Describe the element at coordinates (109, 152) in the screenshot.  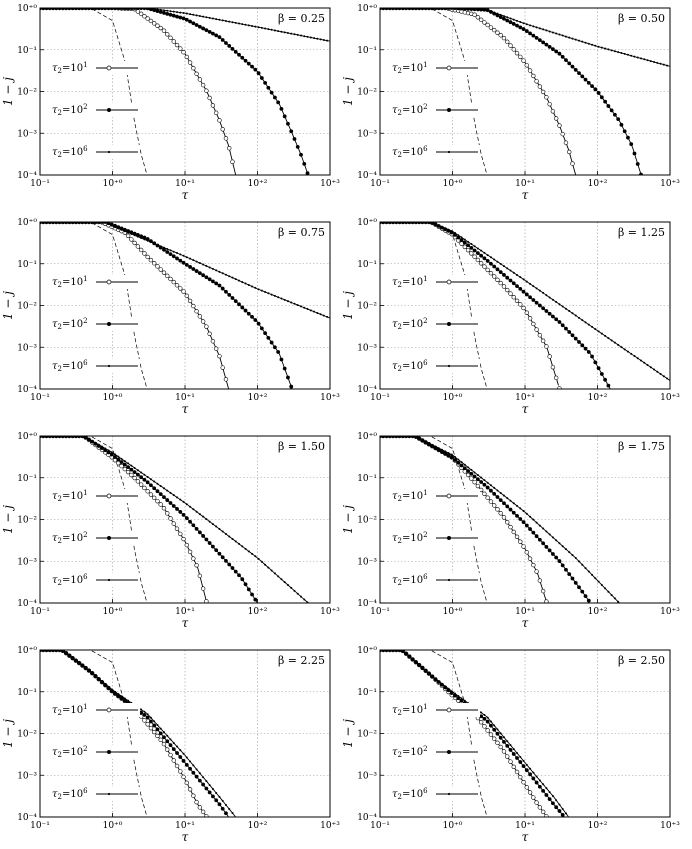
I see `small-dot-icon` at that location.